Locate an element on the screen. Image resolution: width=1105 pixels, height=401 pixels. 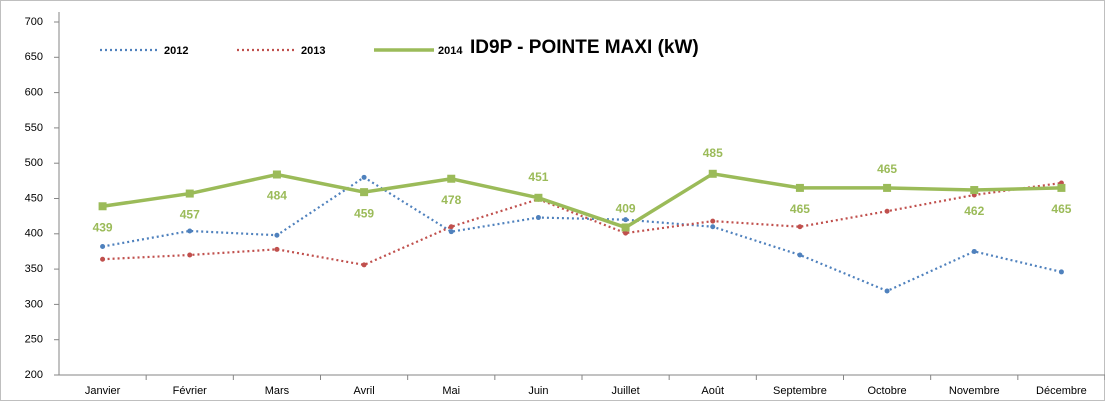
value-label: 484 is located at coordinates (277, 196).